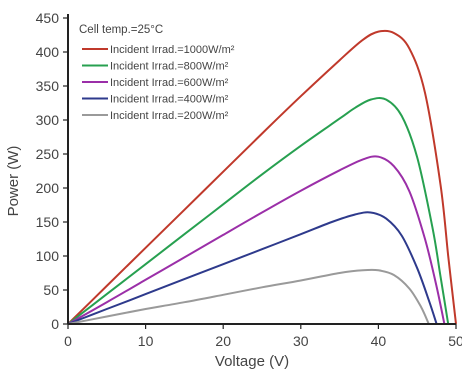  Describe the element at coordinates (48, 86) in the screenshot. I see `y-tick-label: 350` at that location.